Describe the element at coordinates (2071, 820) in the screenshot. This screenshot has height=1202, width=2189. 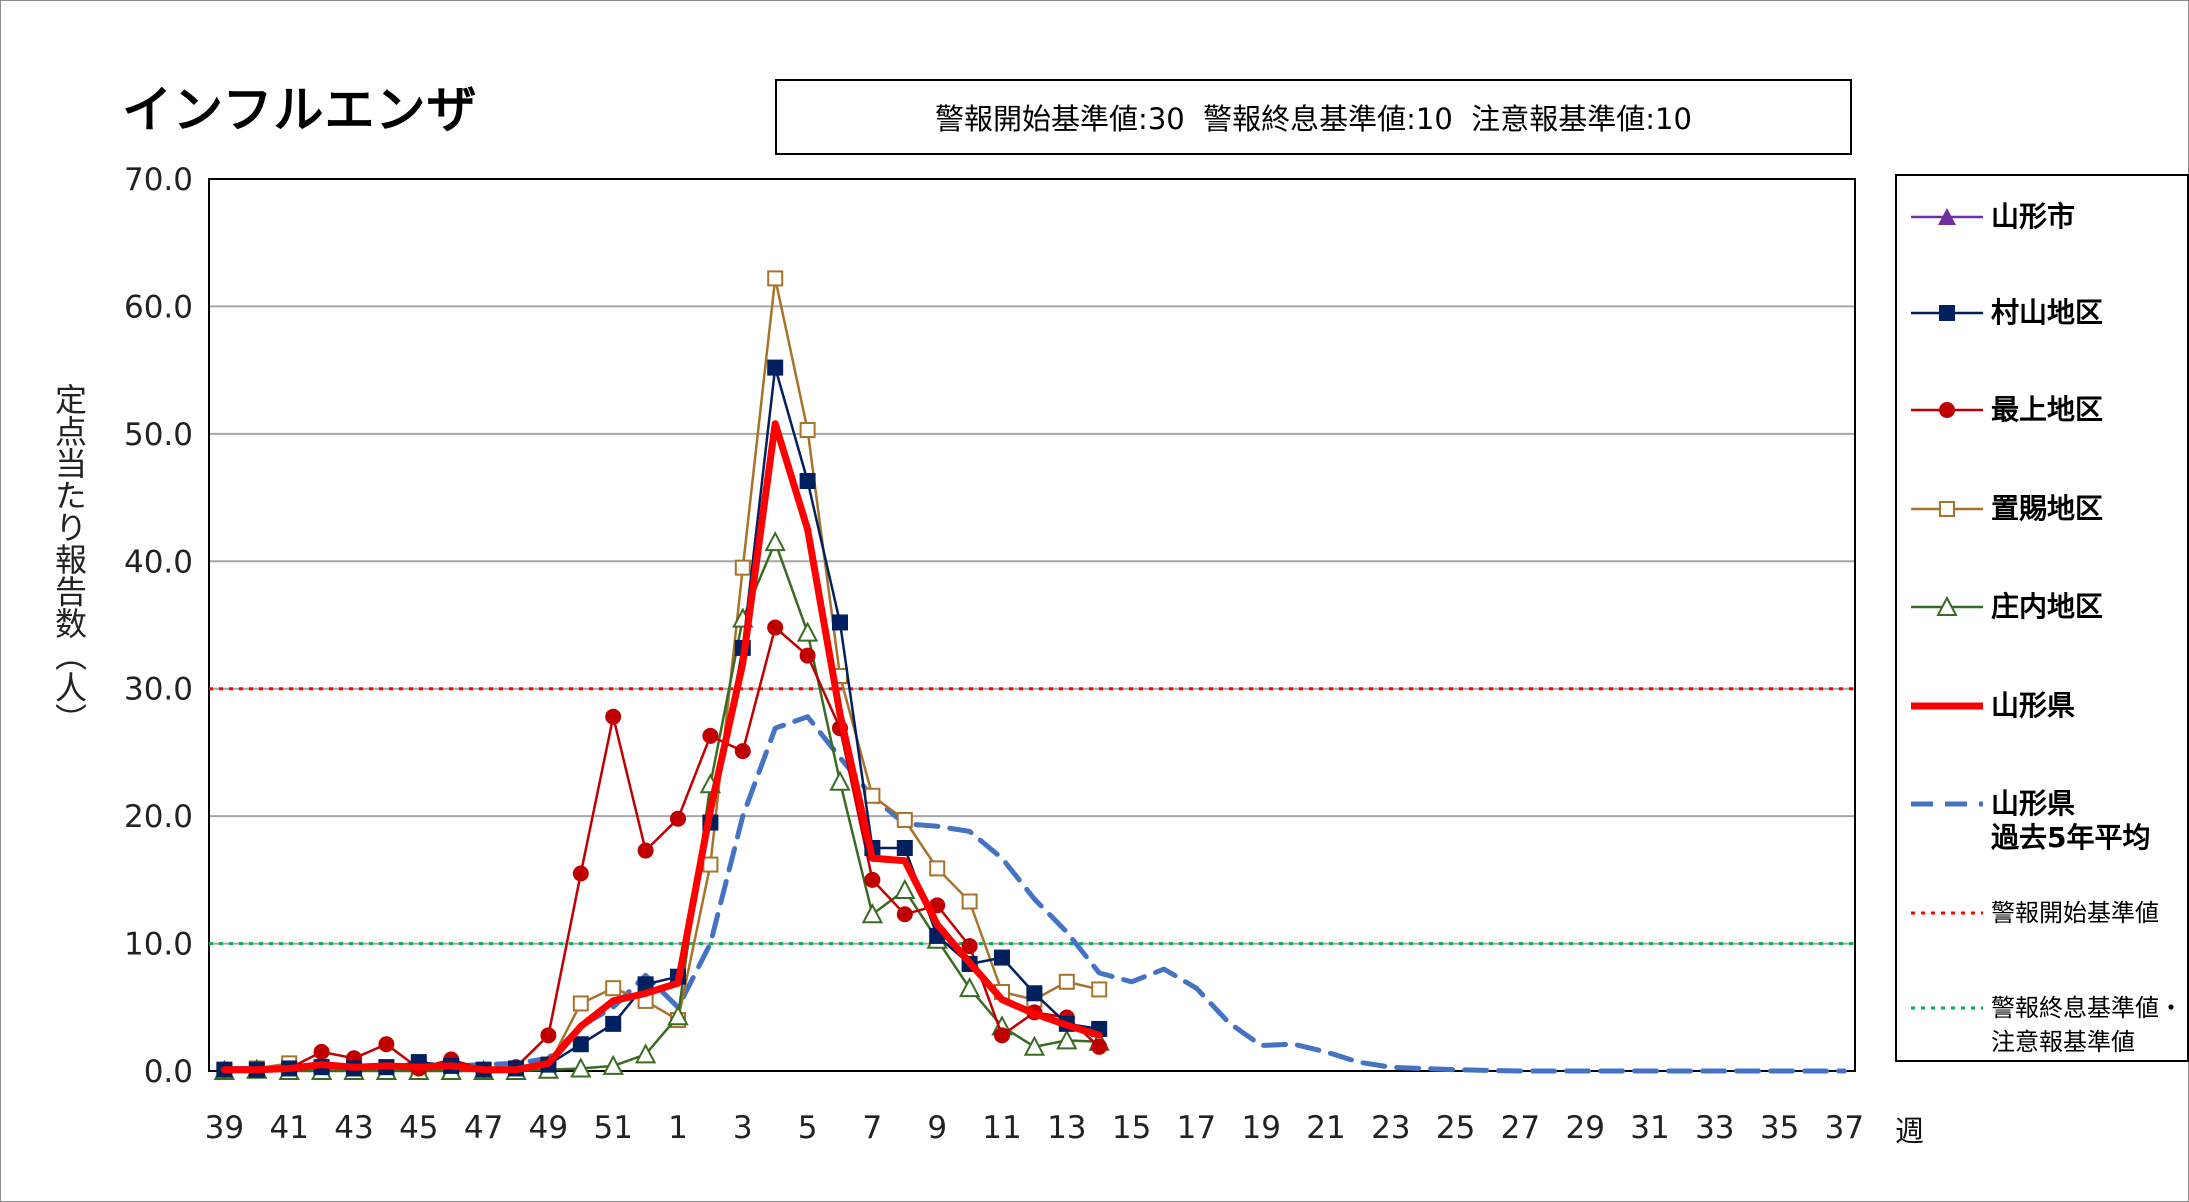
I see `legend-label: 山形県 過去5年平均` at that location.